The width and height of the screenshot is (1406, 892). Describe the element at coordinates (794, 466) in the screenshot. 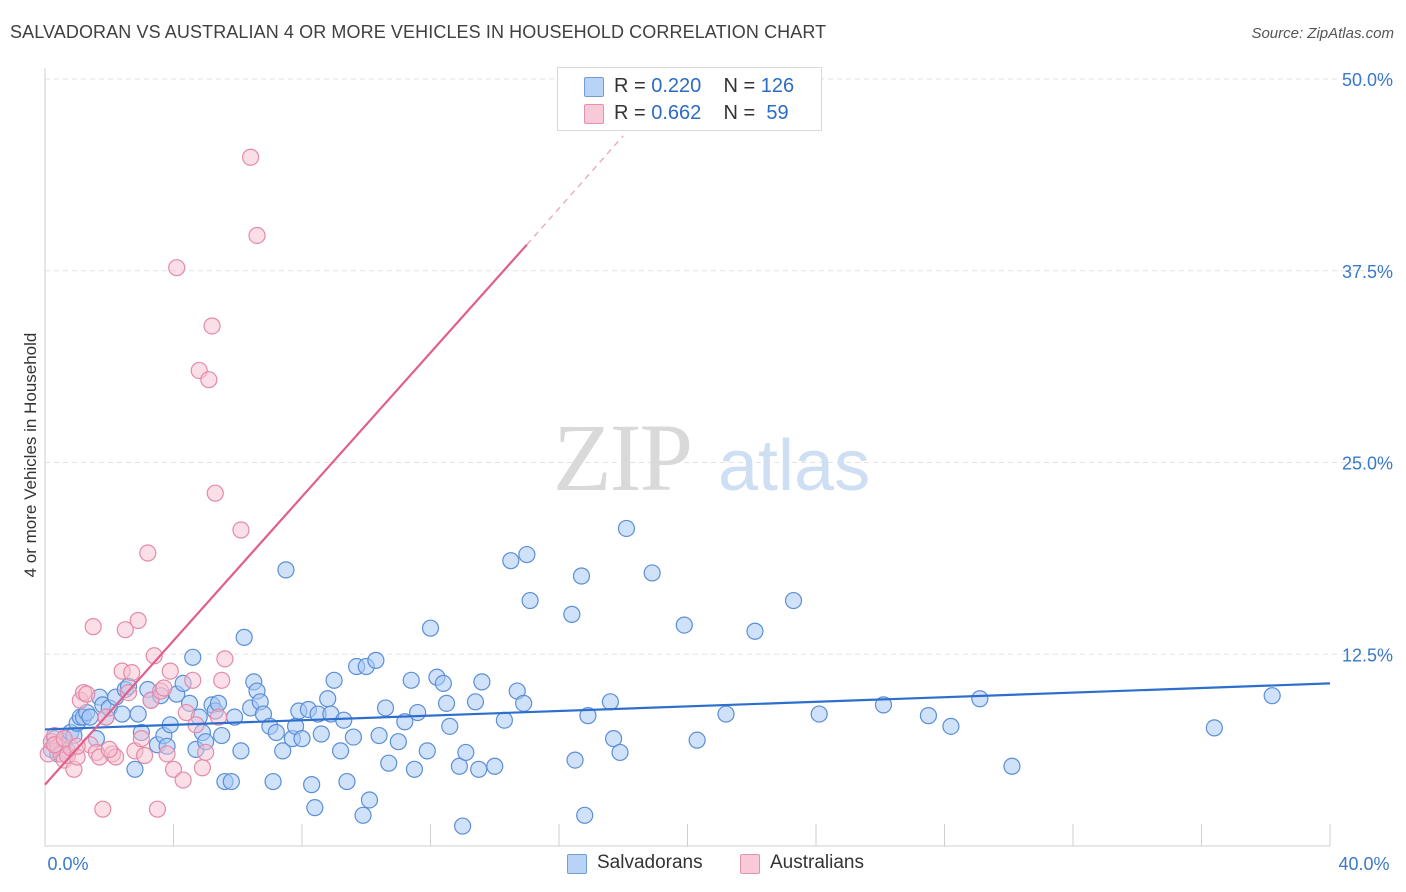

I see `watermark-atlas: atlas` at that location.